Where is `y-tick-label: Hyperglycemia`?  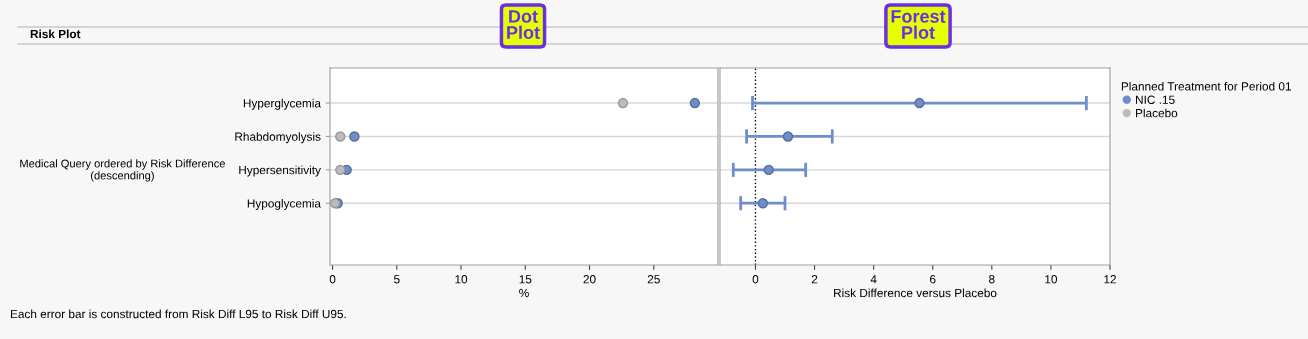
y-tick-label: Hyperglycemia is located at coordinates (282, 104).